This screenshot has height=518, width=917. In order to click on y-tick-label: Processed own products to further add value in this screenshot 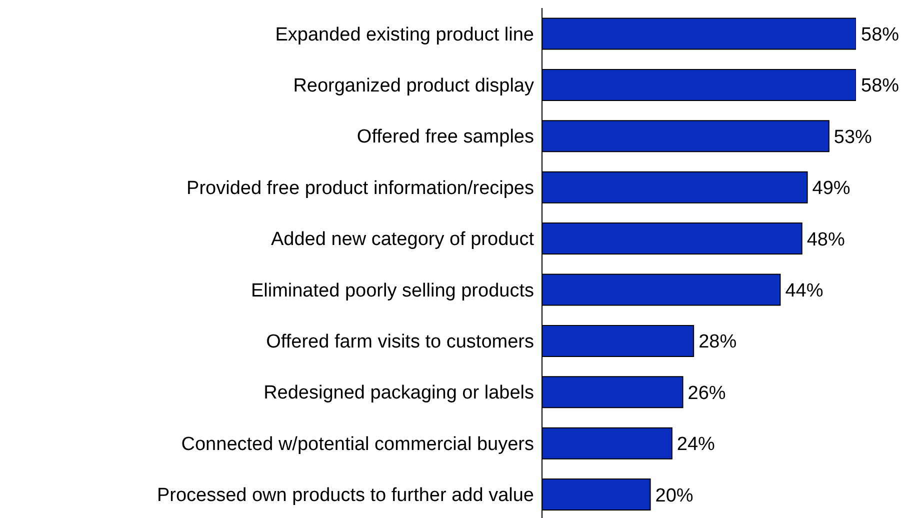, I will do `click(345, 495)`.